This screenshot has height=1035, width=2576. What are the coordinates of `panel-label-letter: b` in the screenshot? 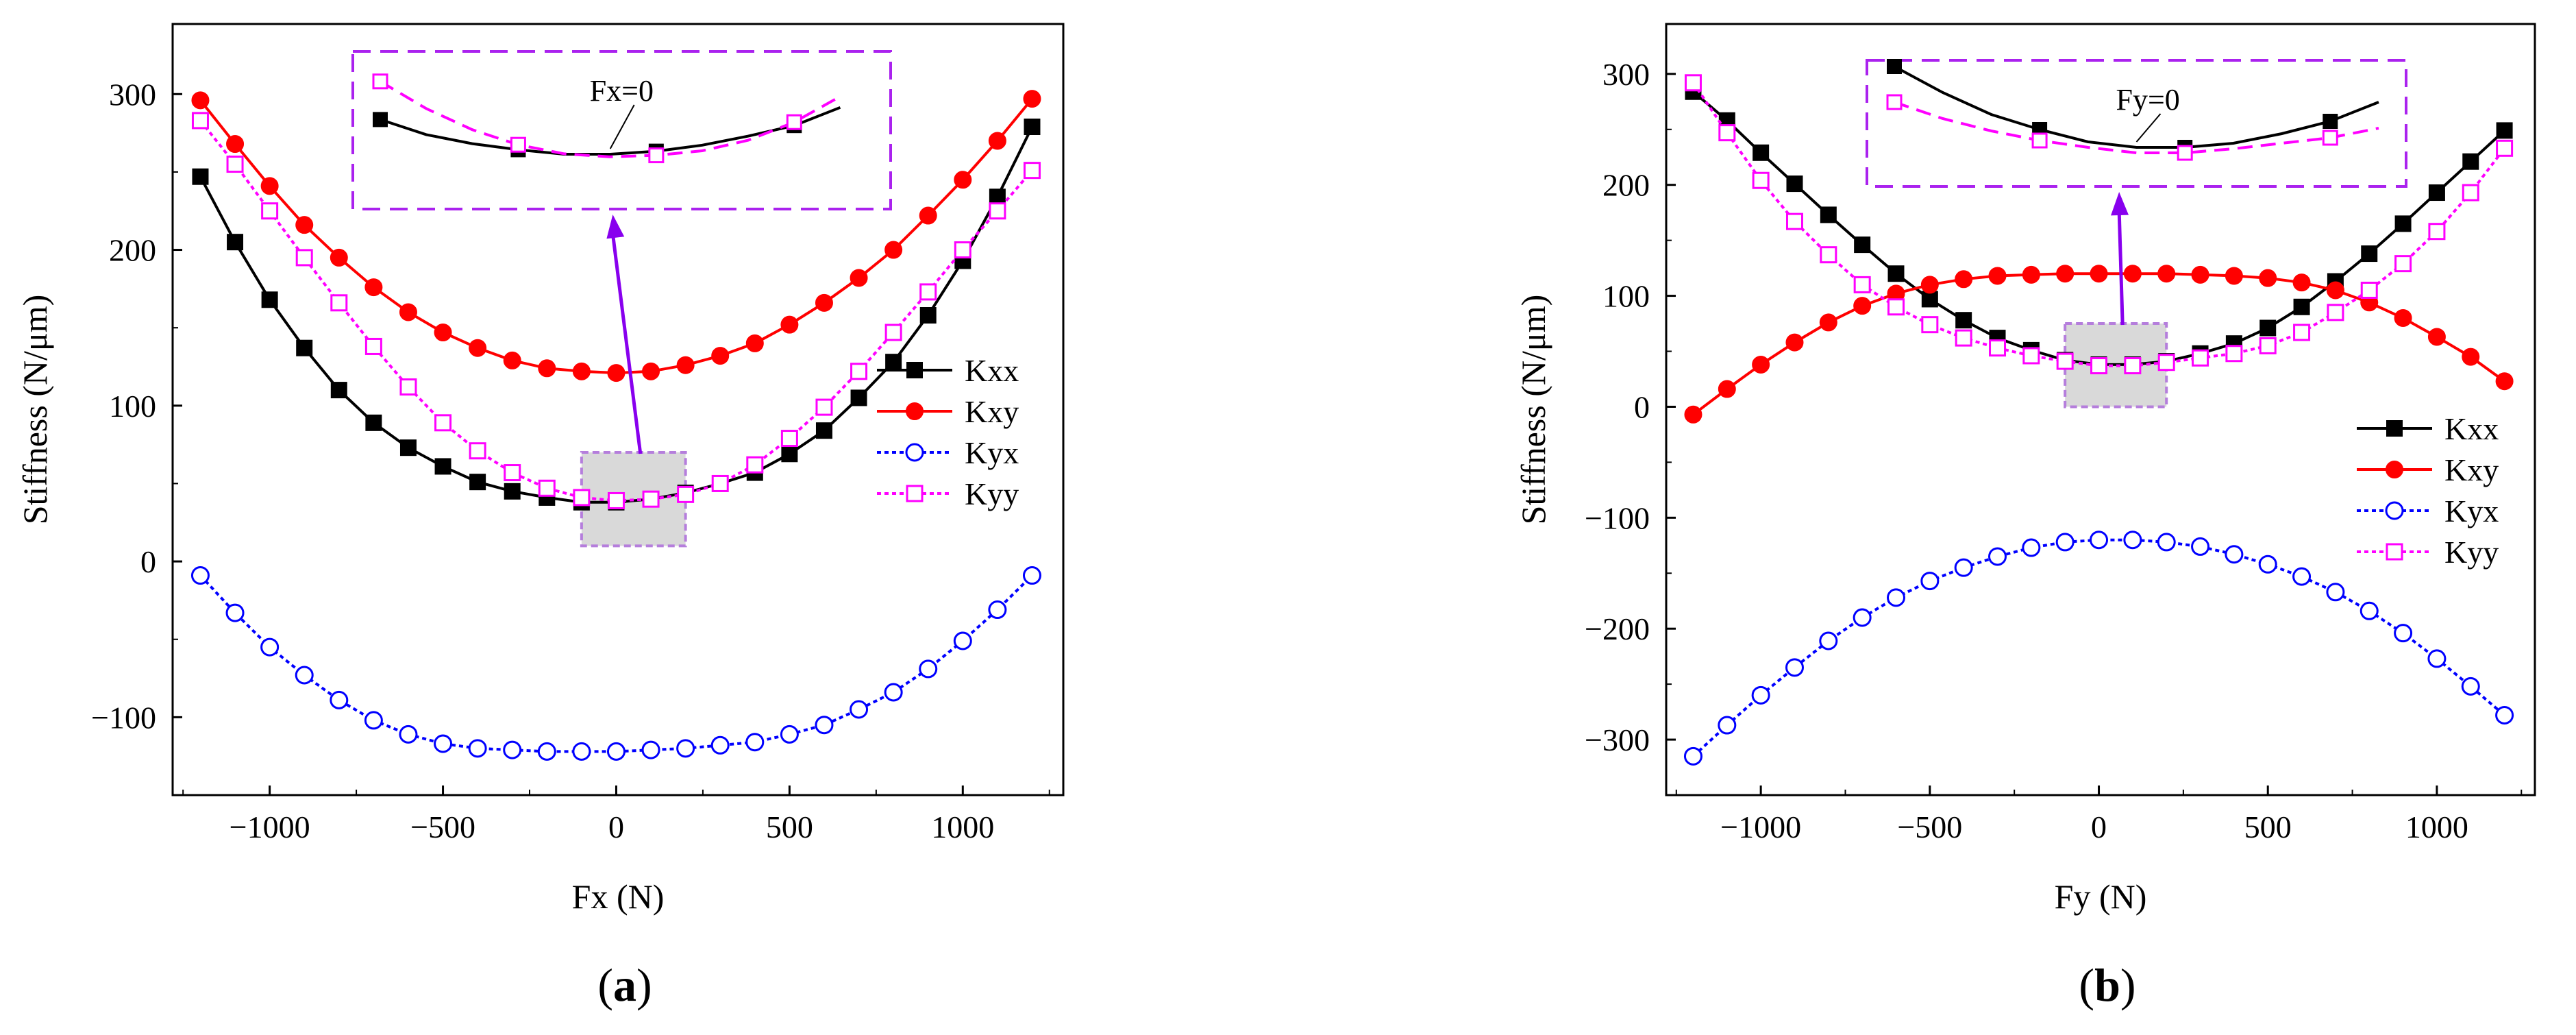 It's located at (2107, 985).